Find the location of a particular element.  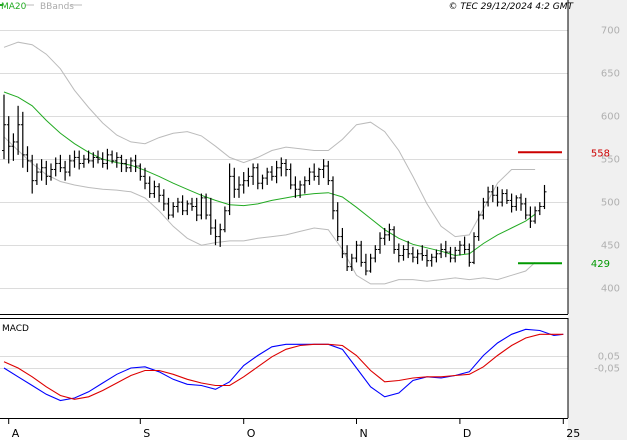

axis-background is located at coordinates (597, 220).